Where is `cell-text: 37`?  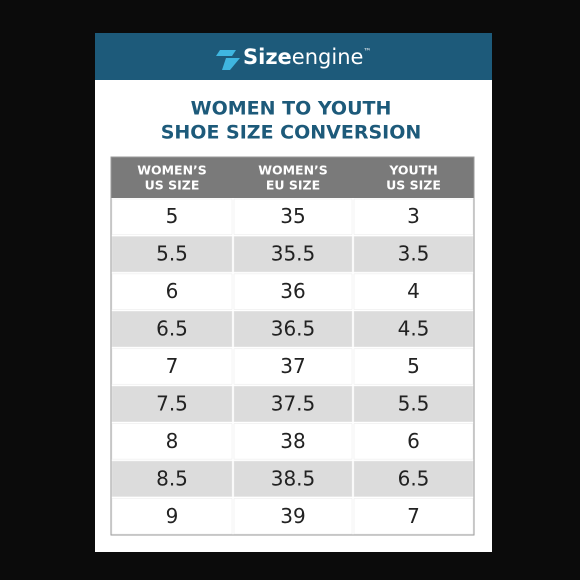
cell-text: 37 is located at coordinates (292, 366).